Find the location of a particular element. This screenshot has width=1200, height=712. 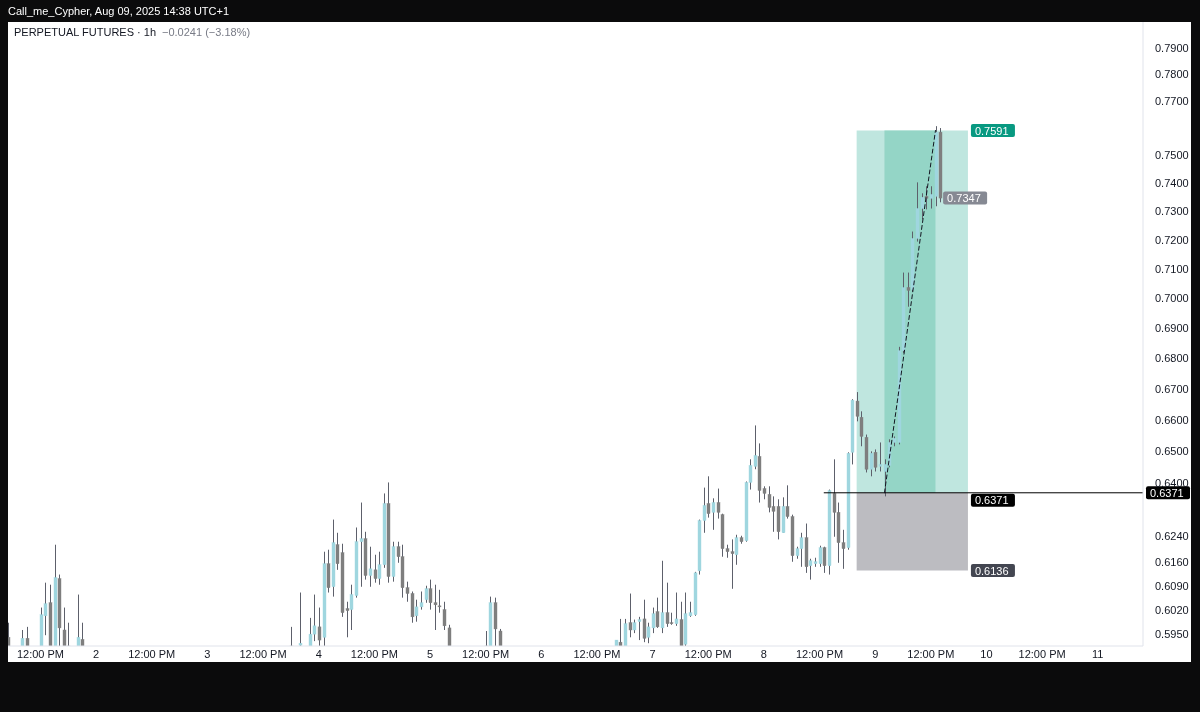

y-tick-label: 0.6020 is located at coordinates (1172, 609).